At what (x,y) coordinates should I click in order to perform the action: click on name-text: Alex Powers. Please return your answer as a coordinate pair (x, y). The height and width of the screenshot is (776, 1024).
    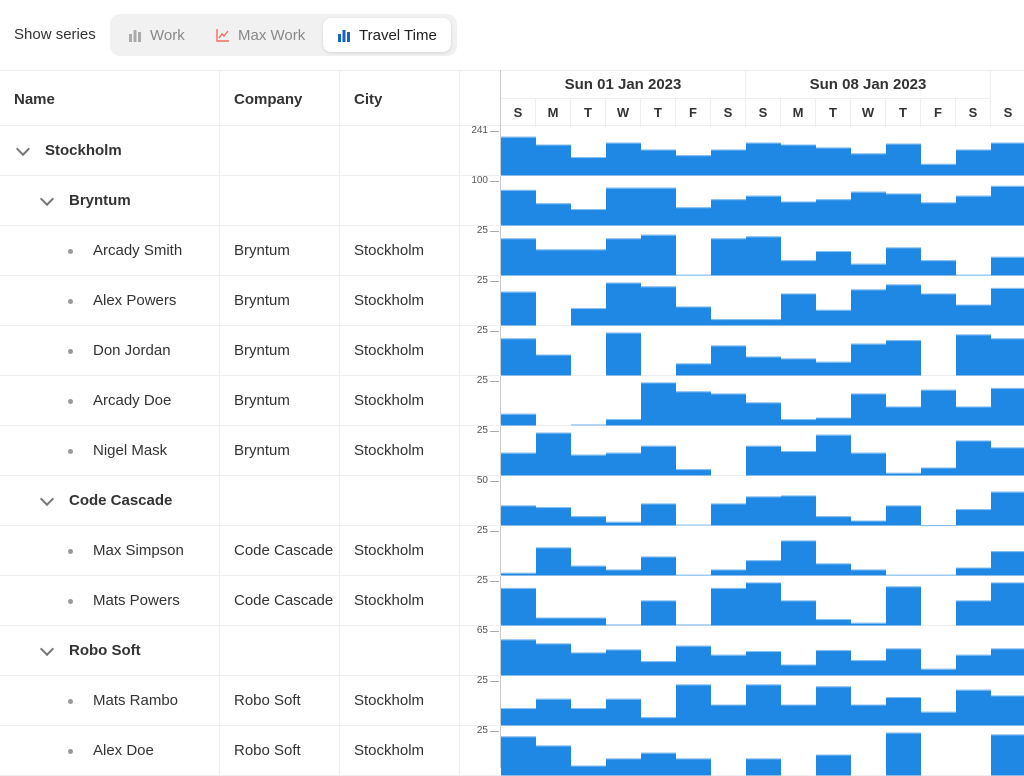
    Looking at the image, I should click on (134, 301).